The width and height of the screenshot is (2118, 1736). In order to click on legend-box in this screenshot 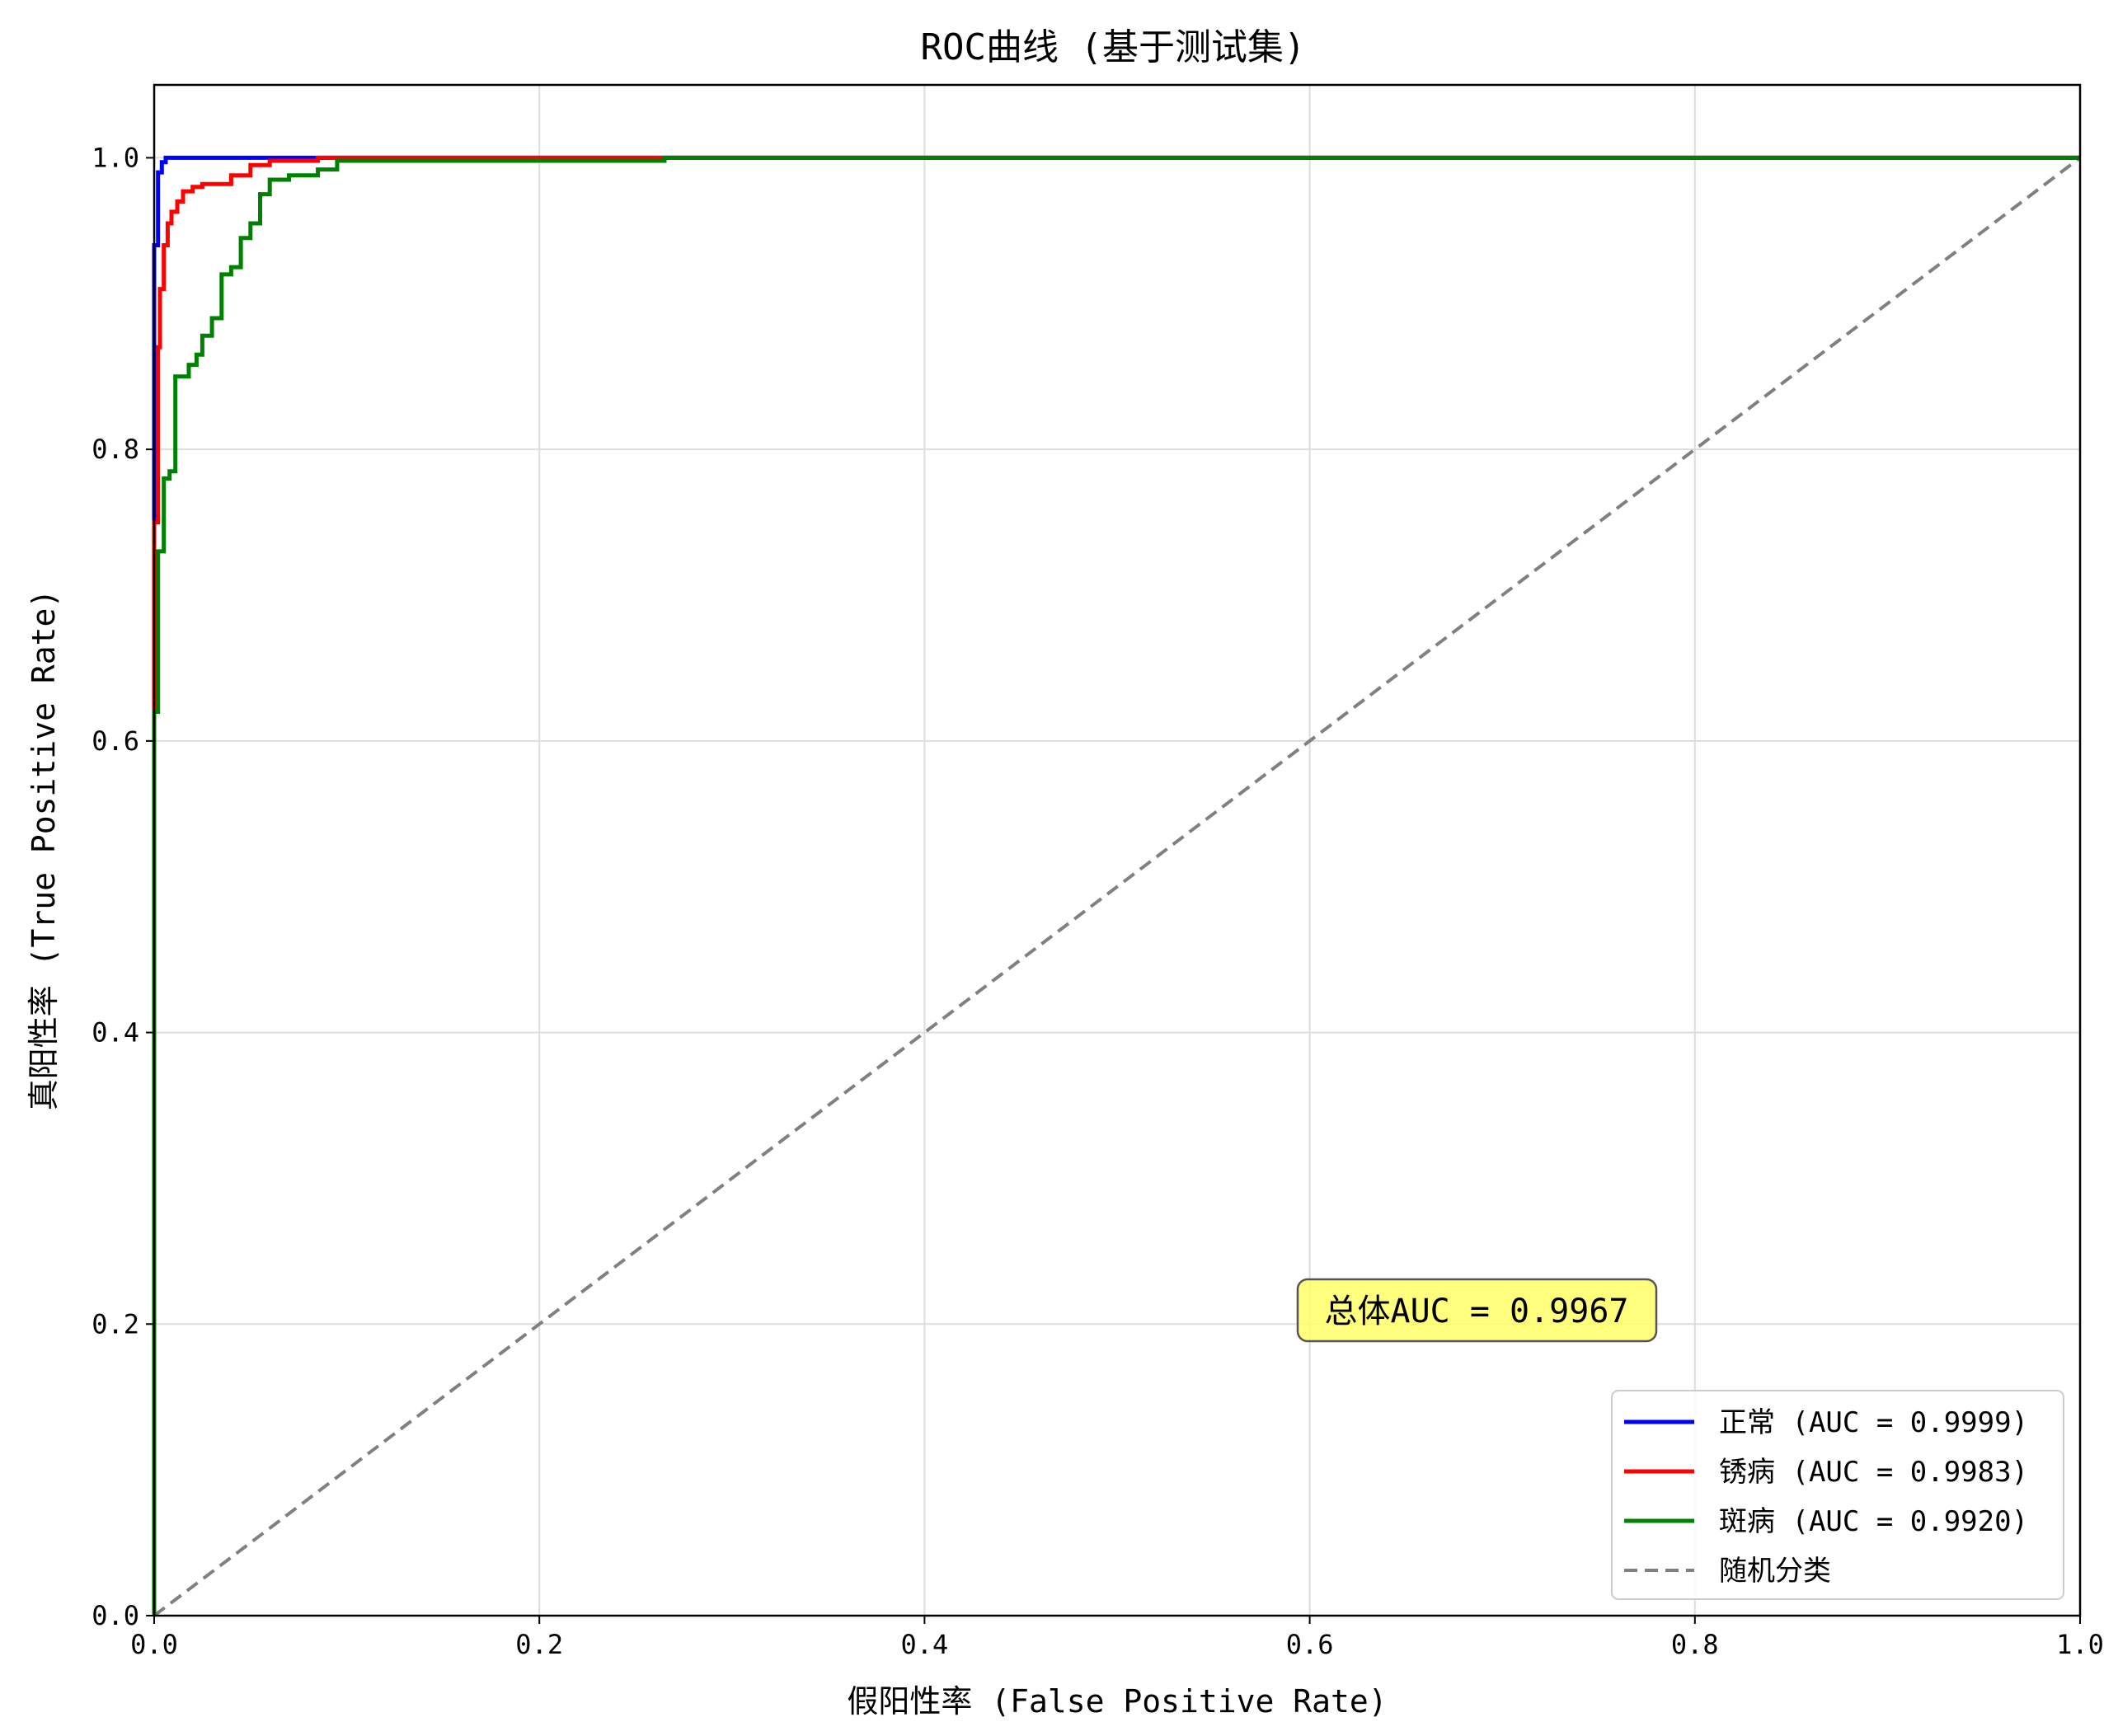, I will do `click(1837, 1495)`.